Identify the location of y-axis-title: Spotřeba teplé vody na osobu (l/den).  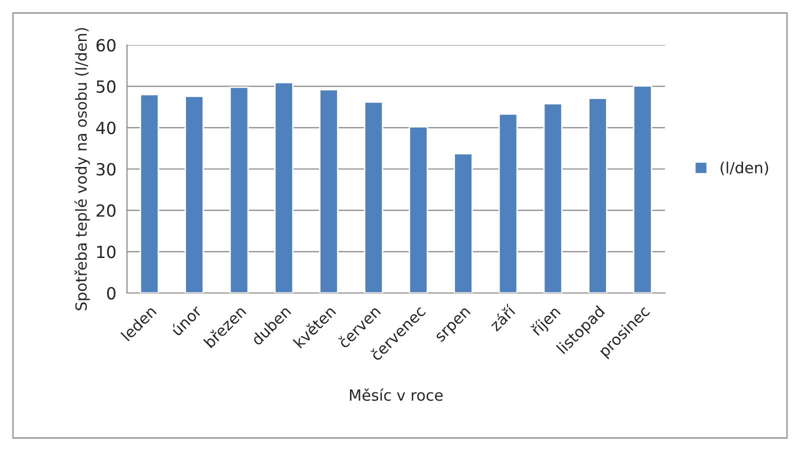
(82, 169).